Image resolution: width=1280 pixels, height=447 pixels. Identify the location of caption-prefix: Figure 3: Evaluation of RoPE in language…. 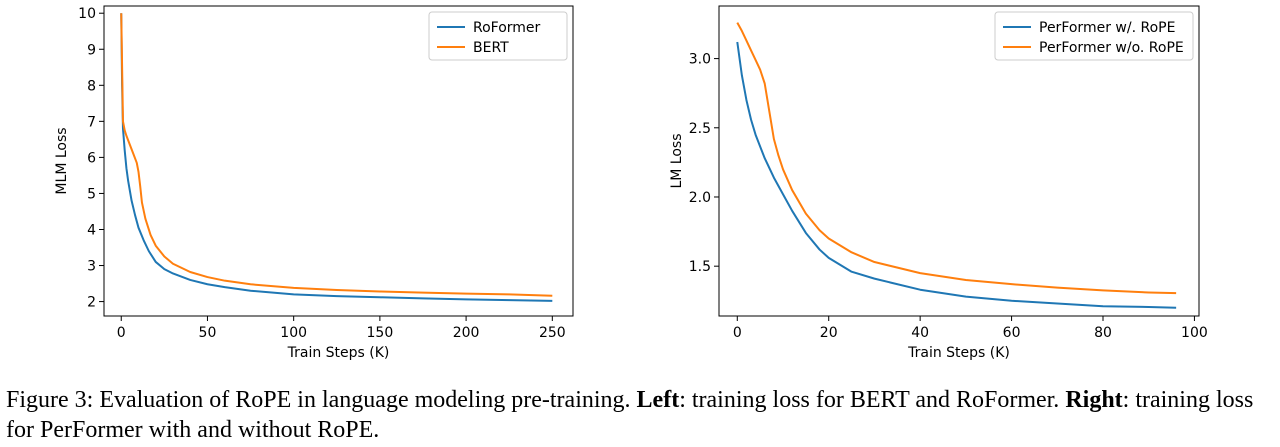
(321, 400).